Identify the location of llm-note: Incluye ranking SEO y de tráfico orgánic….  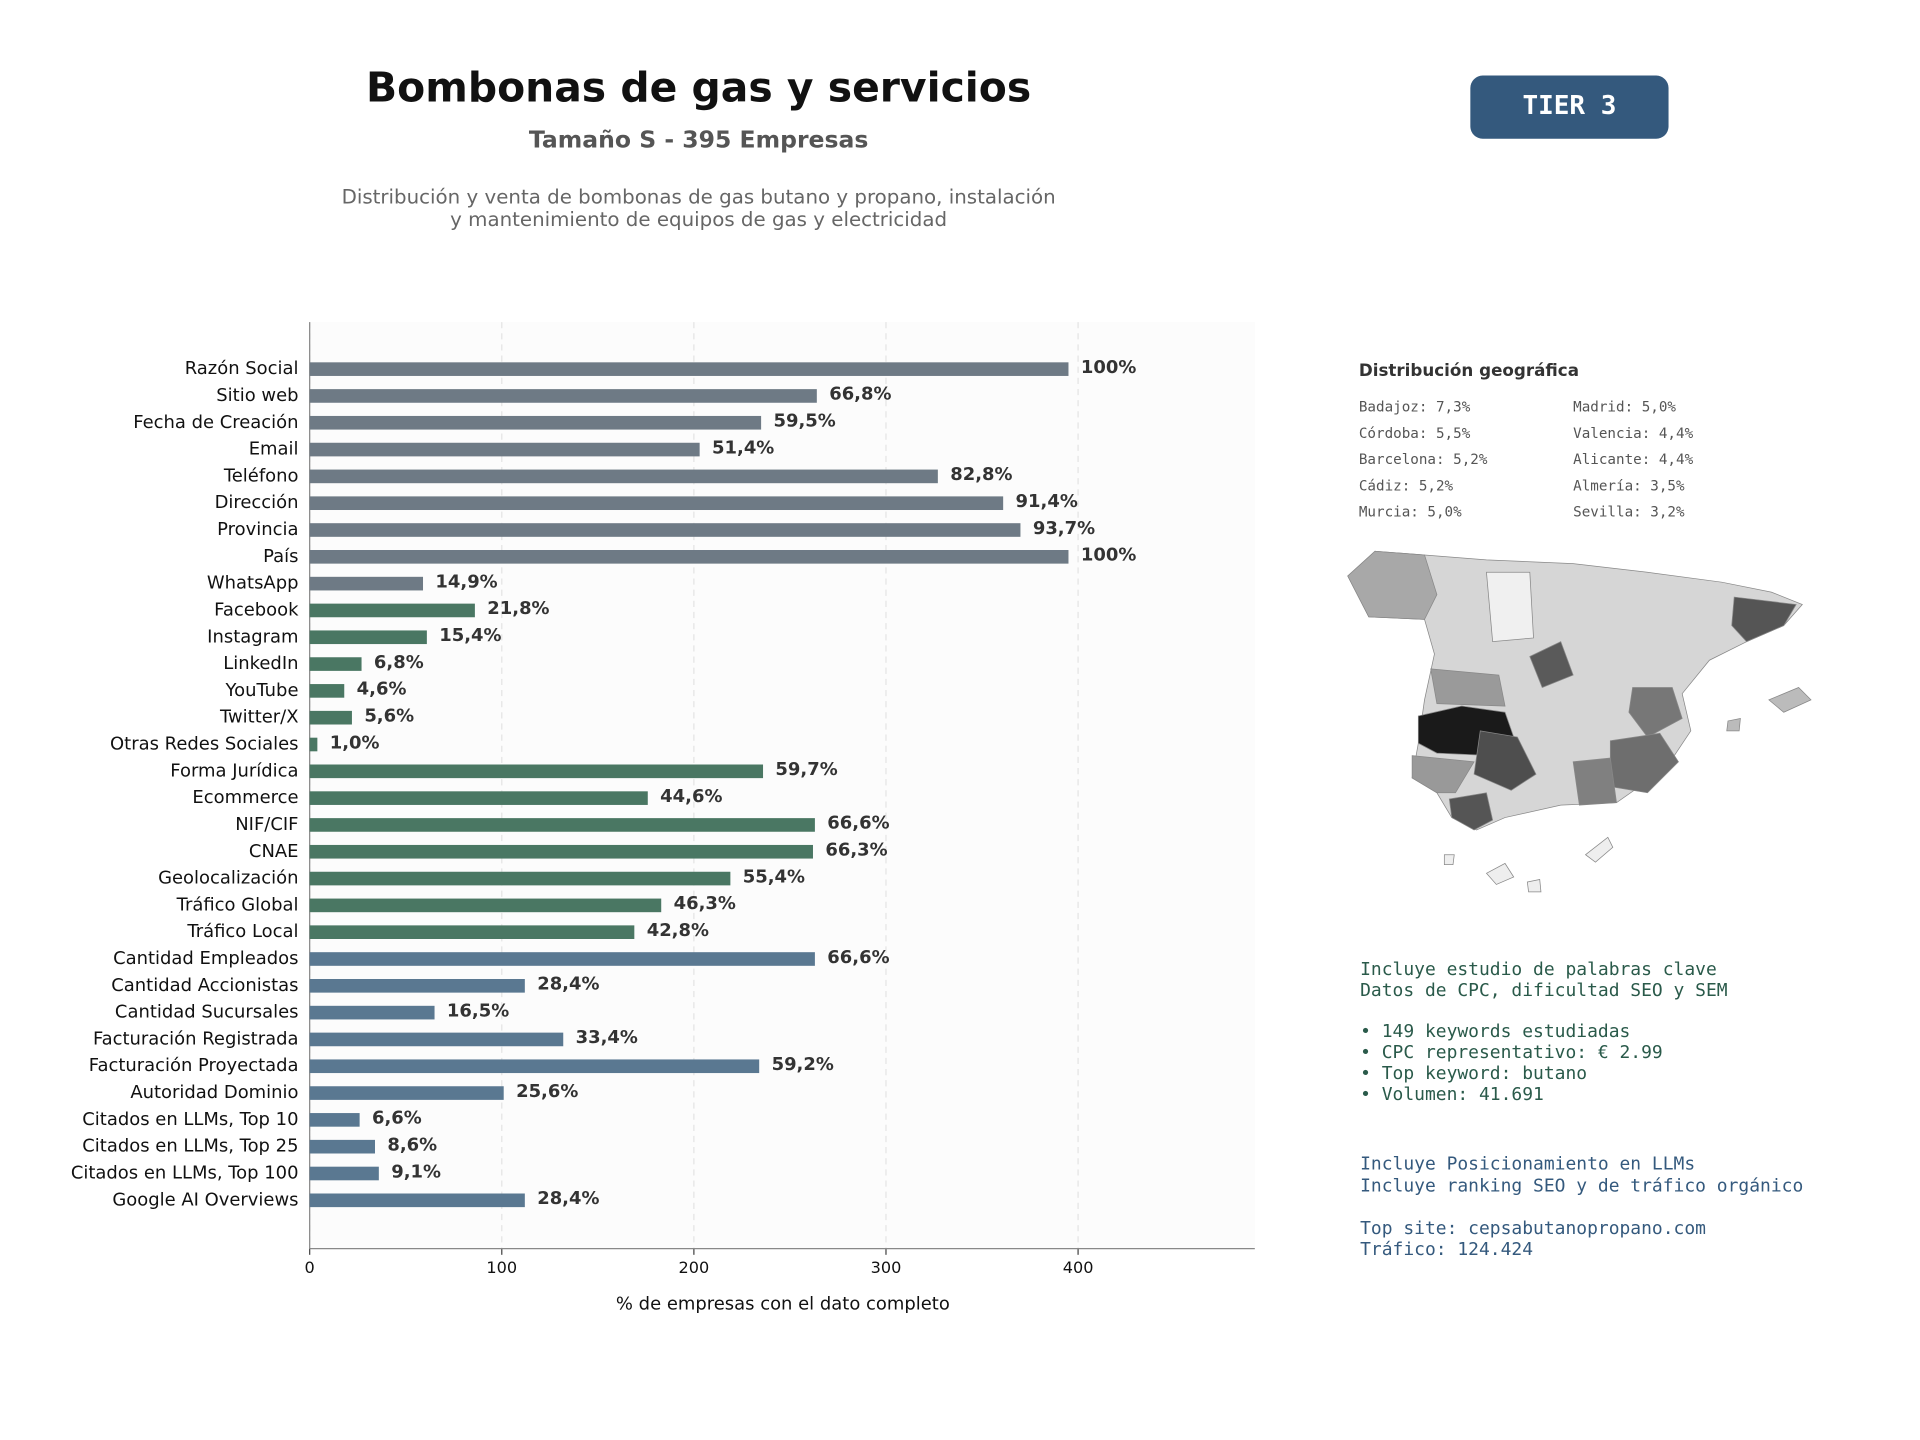
(1581, 1186).